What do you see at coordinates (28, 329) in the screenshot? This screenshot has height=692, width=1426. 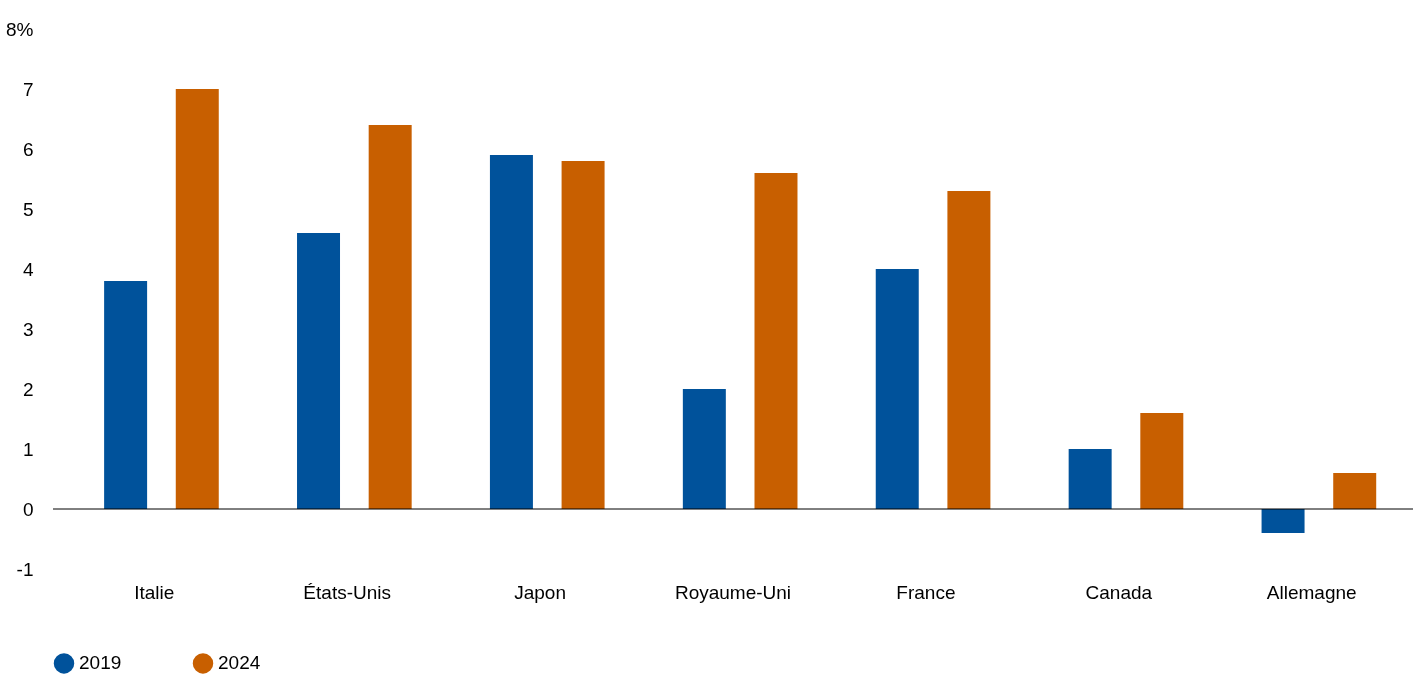 I see `y-tick-label: 3` at bounding box center [28, 329].